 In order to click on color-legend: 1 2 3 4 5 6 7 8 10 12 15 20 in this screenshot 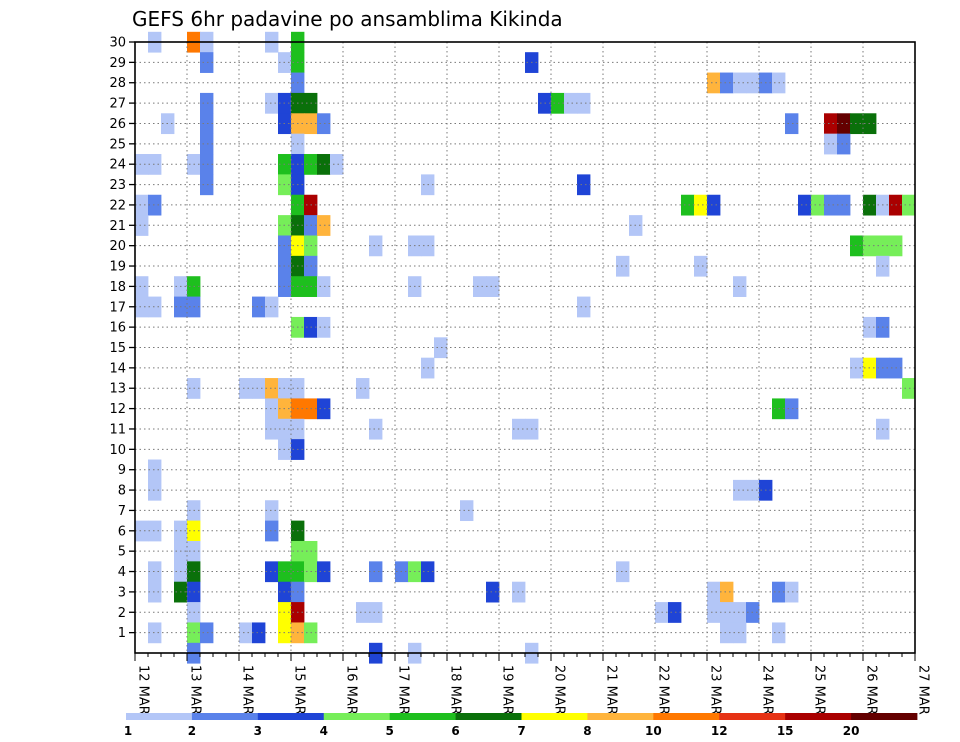, I will do `click(521, 725)`.